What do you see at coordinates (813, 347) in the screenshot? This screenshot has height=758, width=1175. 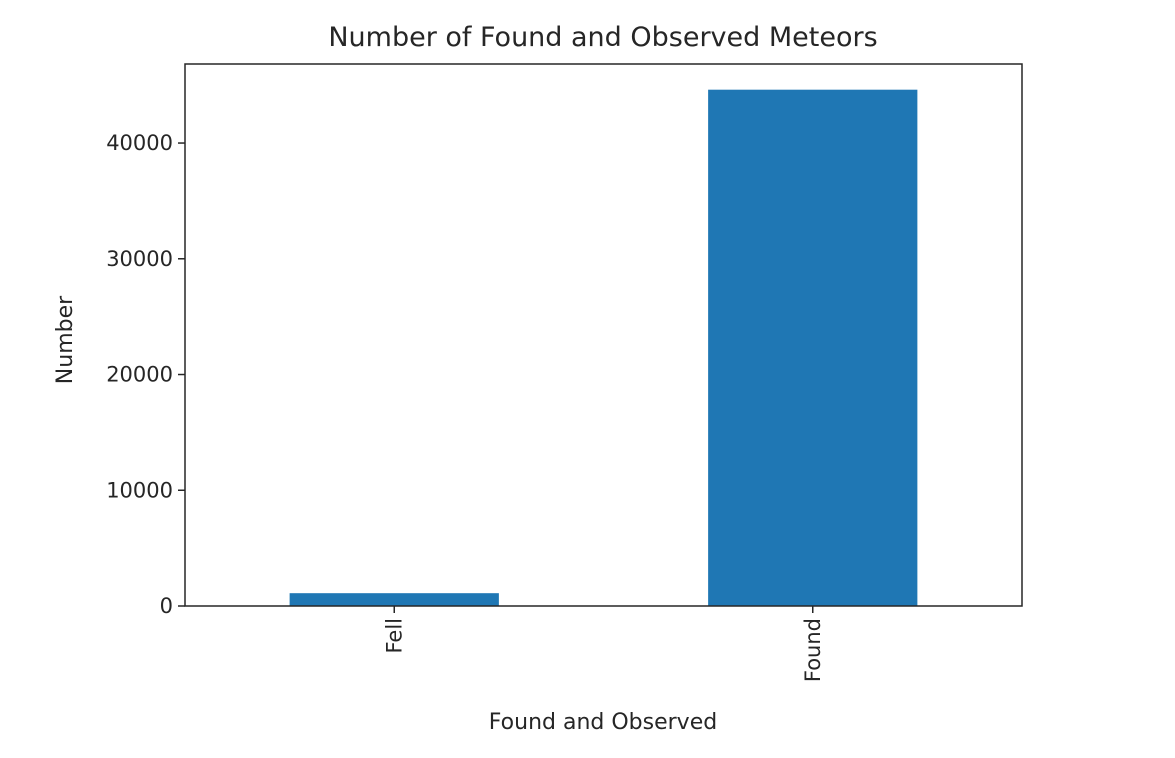 I see `bar-found` at bounding box center [813, 347].